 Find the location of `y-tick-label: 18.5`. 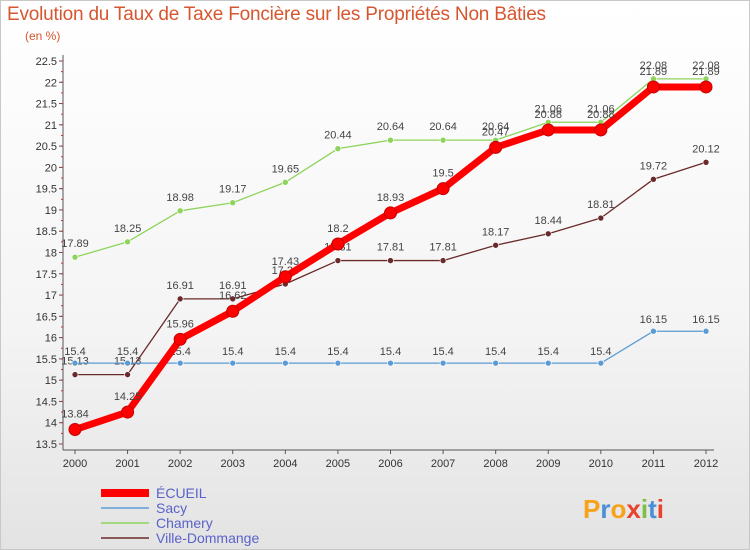

y-tick-label: 18.5 is located at coordinates (46, 232).